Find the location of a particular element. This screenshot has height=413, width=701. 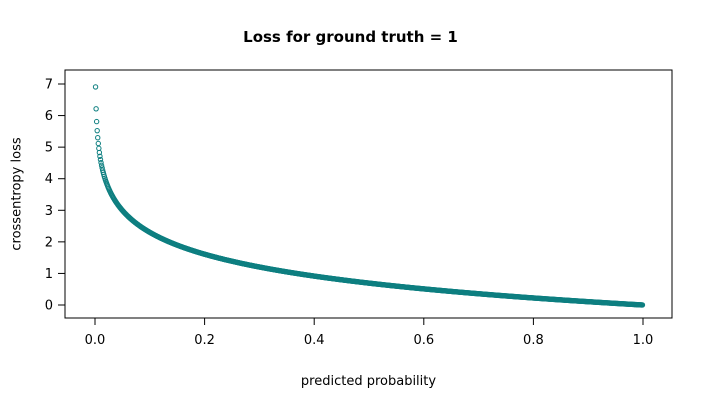

x-tick-label: 0.2 is located at coordinates (204, 340).